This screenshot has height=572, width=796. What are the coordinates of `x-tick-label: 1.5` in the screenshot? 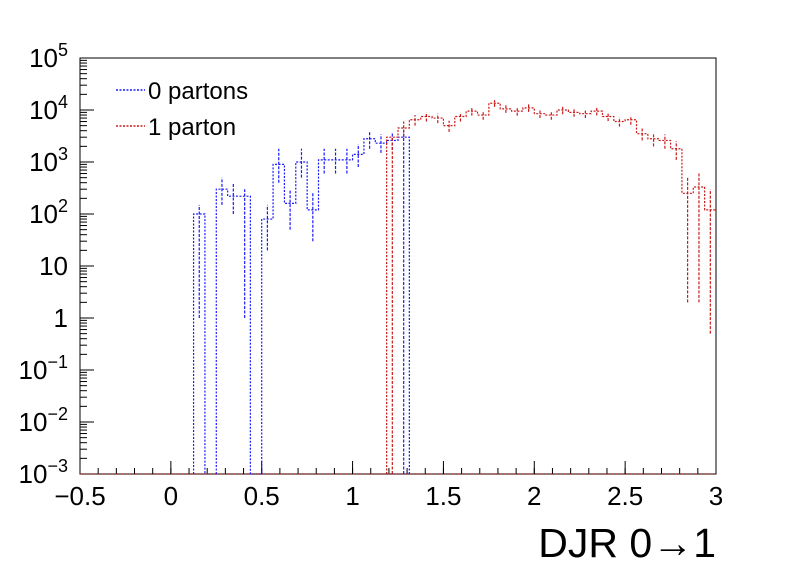 It's located at (443, 496).